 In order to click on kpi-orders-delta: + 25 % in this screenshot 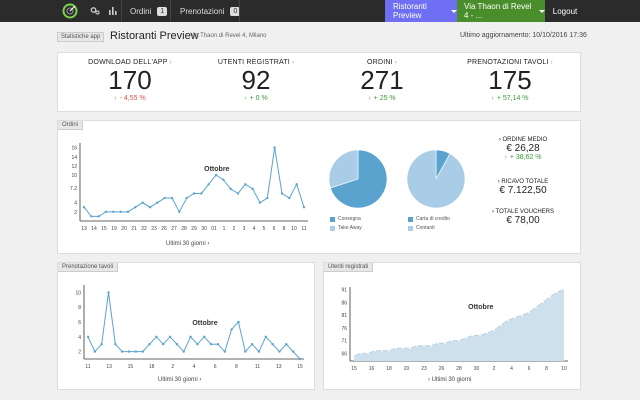, I will do `click(384, 98)`.